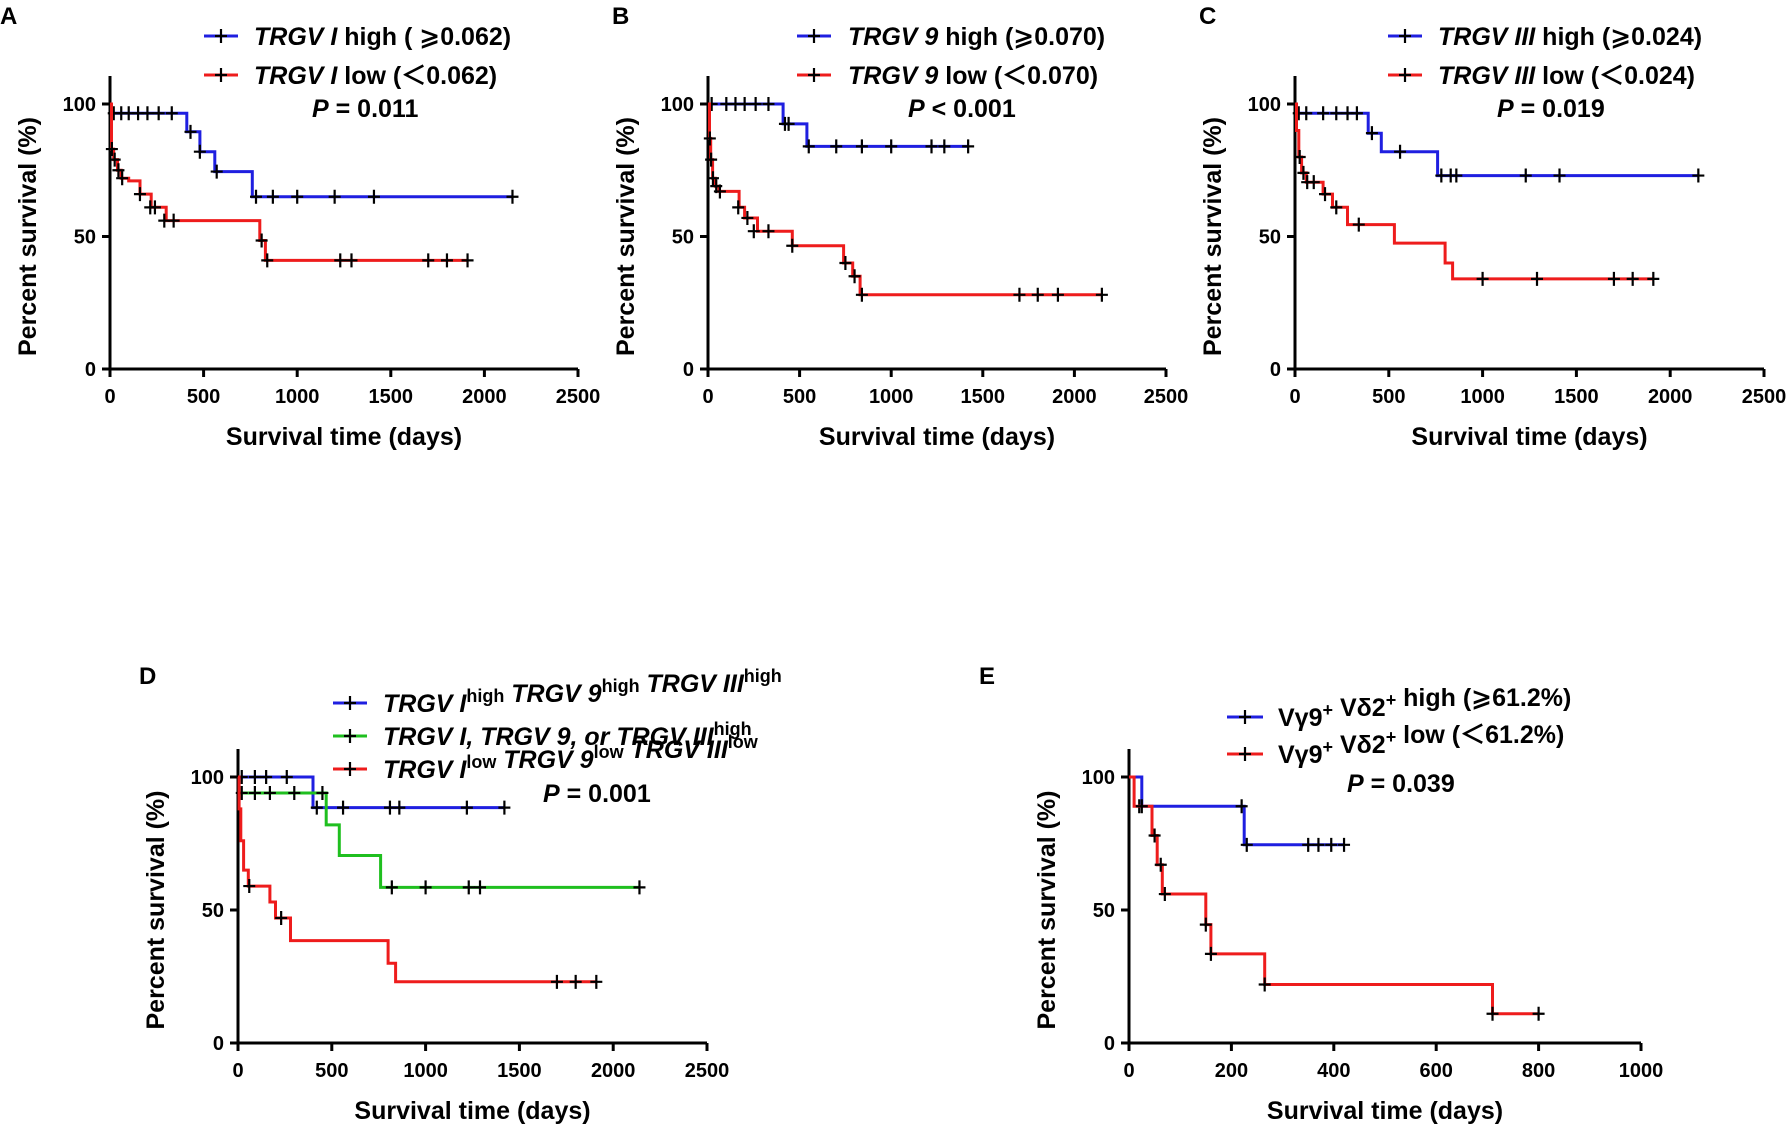 Image resolution: width=1788 pixels, height=1133 pixels. Describe the element at coordinates (296, 76) in the screenshot. I see `legend-gene: TRGV I` at that location.